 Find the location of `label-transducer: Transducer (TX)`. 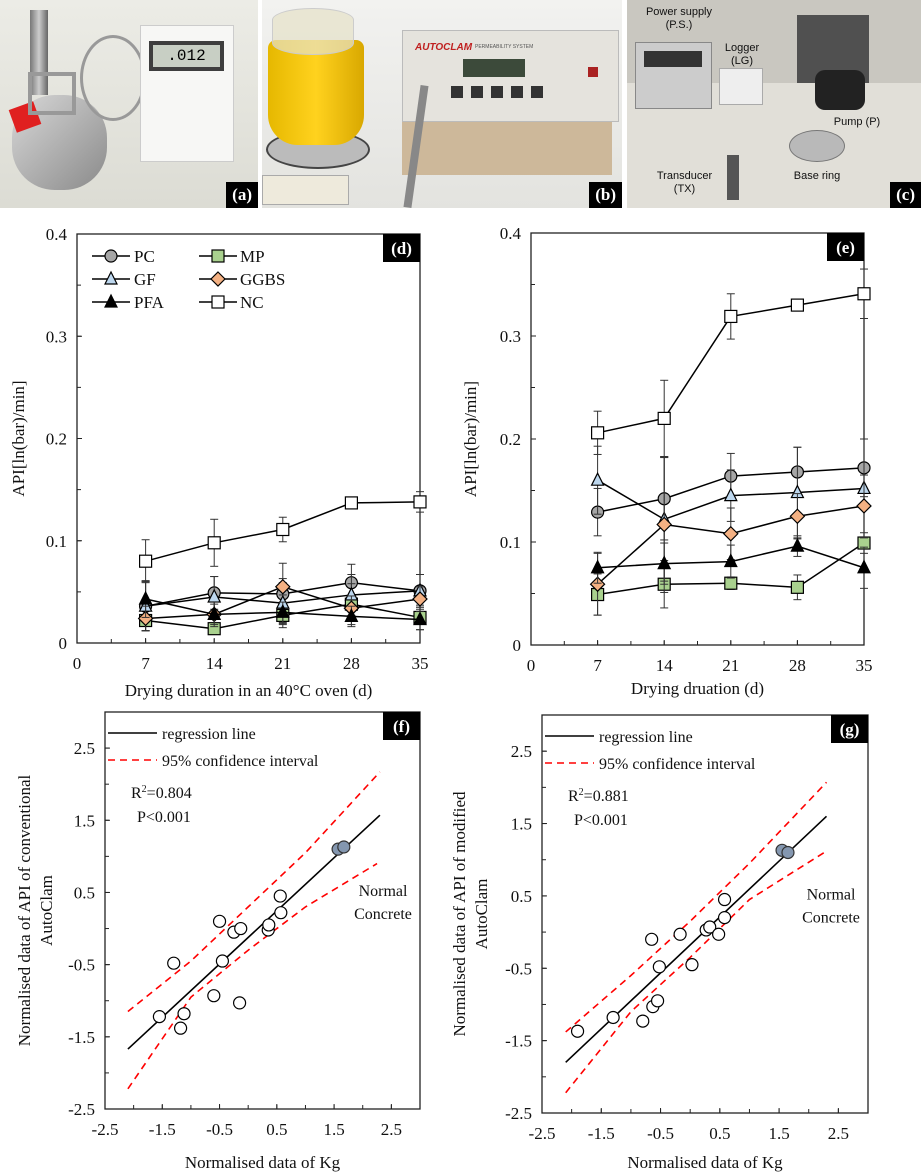

label-transducer: Transducer (TX) is located at coordinates (684, 182).